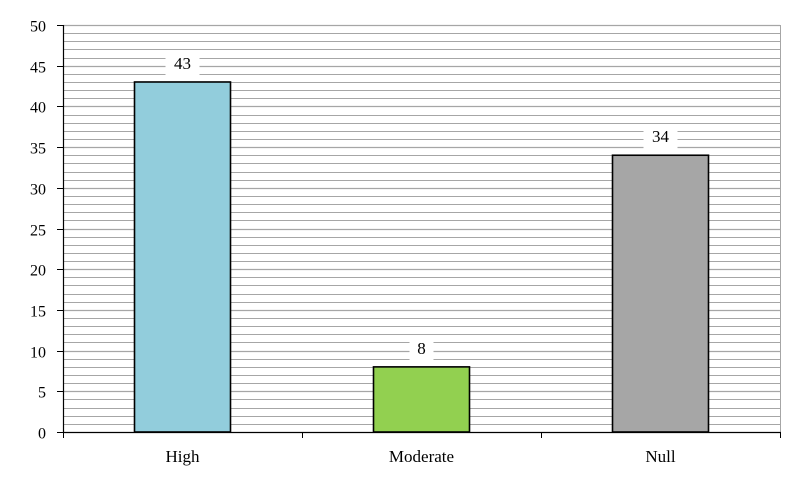 This screenshot has height=477, width=795. I want to click on data-label: 43, so click(182, 63).